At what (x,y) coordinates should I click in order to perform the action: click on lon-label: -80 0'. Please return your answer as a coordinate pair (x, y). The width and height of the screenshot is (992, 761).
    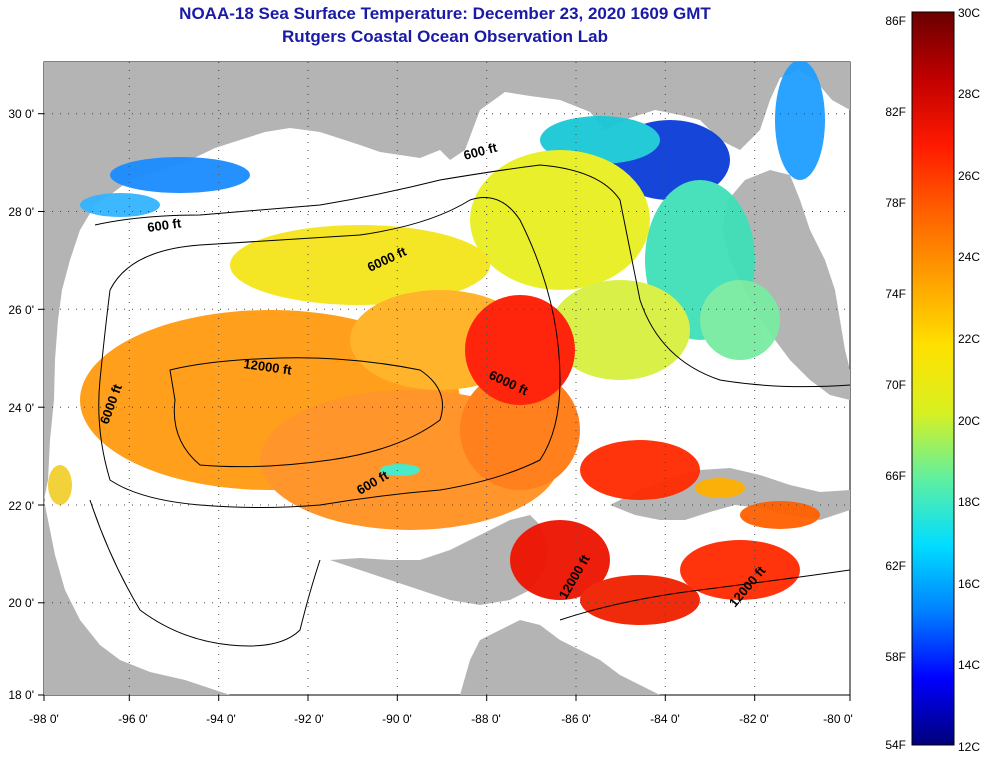
    Looking at the image, I should click on (838, 719).